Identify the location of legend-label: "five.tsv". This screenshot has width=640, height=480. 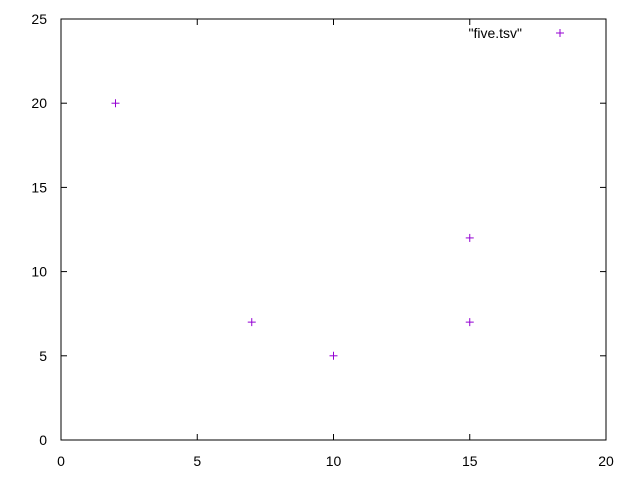
(495, 33).